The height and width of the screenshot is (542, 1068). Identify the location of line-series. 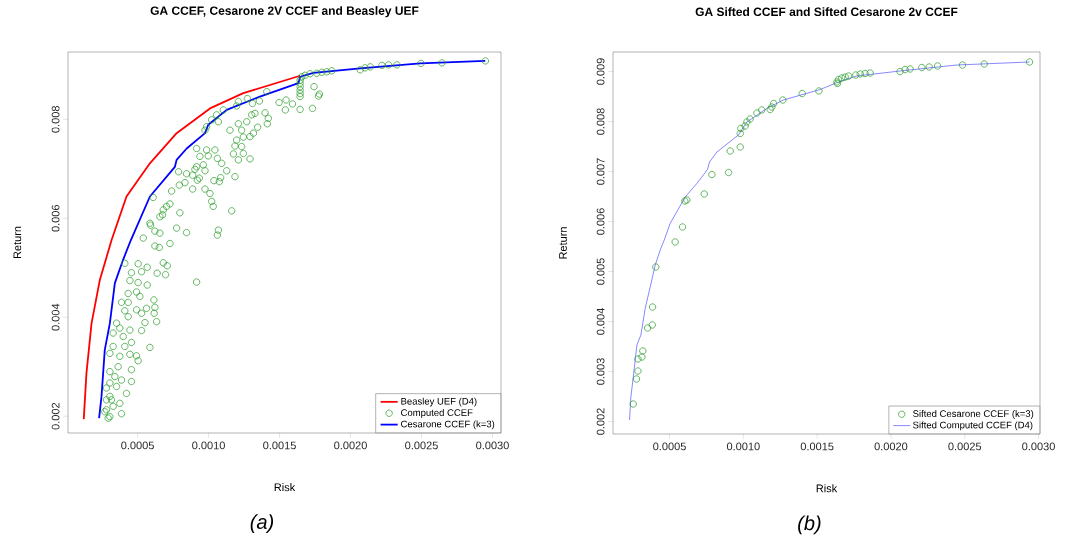
(192, 247).